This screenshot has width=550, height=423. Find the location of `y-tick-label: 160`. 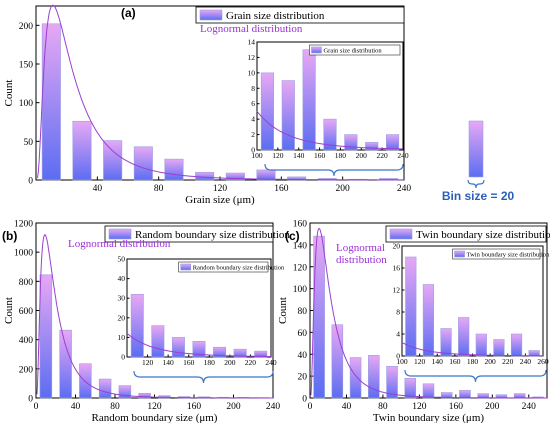

y-tick-label: 160 is located at coordinates (300, 225).